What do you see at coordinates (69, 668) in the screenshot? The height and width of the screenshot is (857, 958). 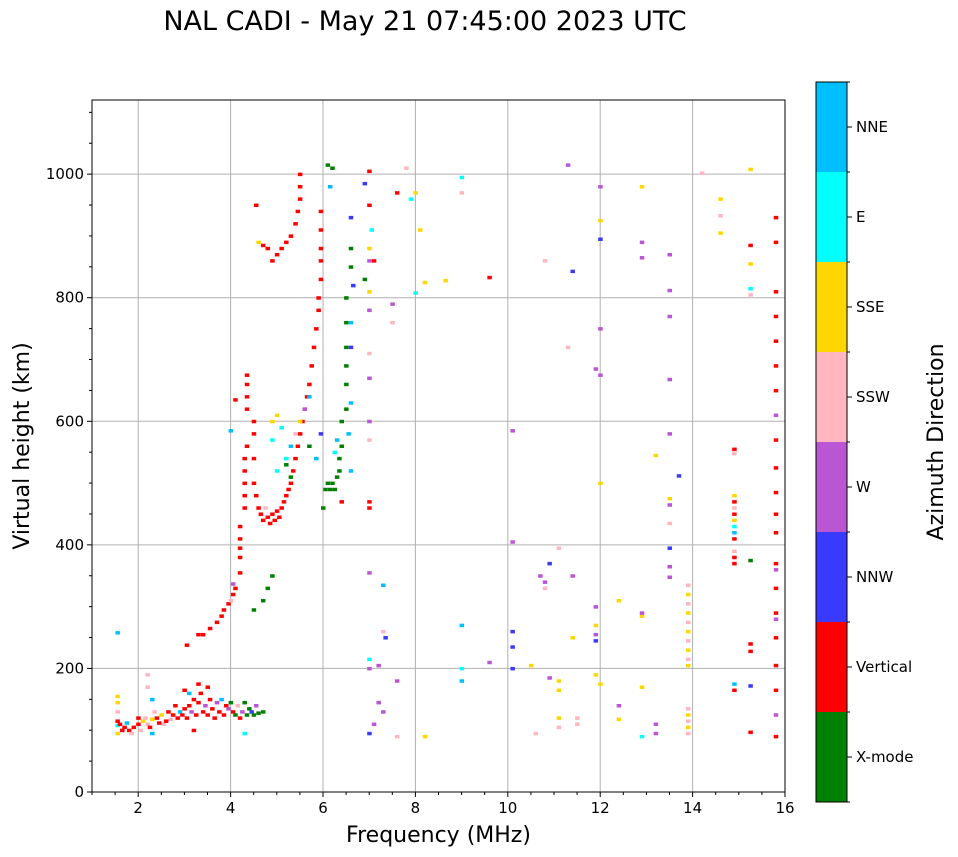 I see `y-tick-label: 200` at bounding box center [69, 668].